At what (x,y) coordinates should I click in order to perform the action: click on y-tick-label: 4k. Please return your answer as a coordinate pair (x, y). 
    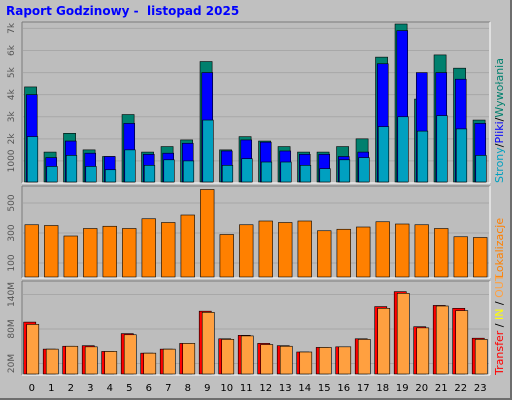
    Looking at the image, I should click on (12, 94).